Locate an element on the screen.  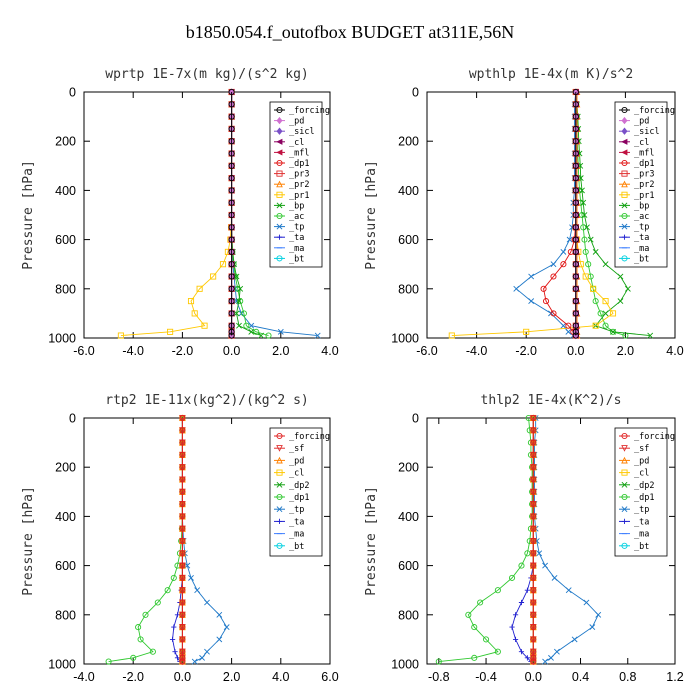
y-tick-label: 400 is located at coordinates (65, 191).